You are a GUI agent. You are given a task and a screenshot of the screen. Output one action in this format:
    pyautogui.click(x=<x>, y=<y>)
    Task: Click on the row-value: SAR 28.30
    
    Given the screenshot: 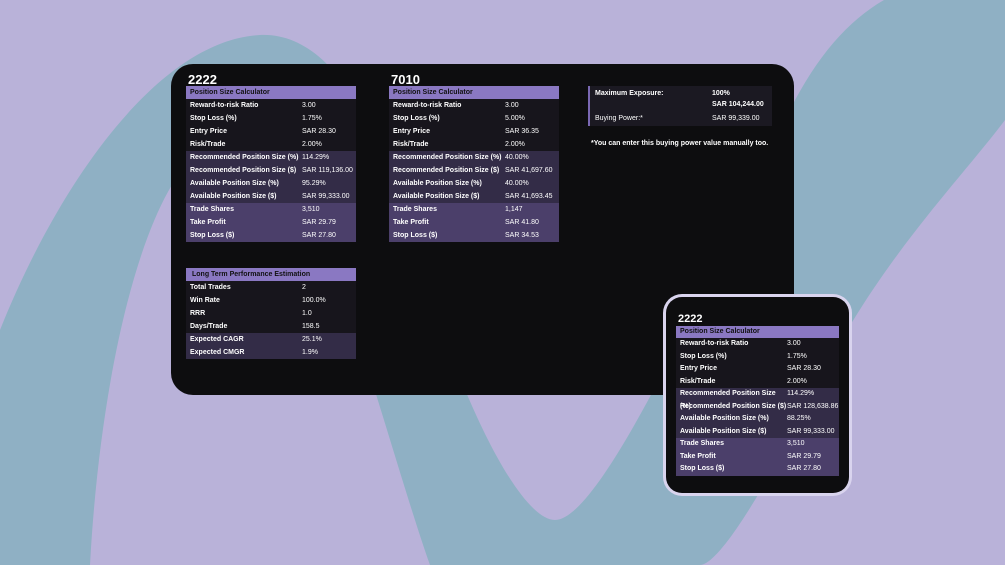 What is the action you would take?
    pyautogui.click(x=804, y=368)
    